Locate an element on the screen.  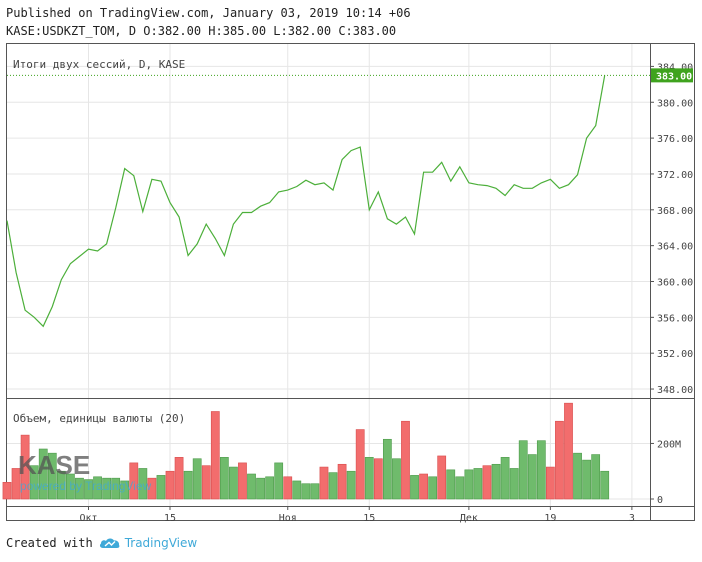
y-tick-label: 348.00 is located at coordinates (675, 390).